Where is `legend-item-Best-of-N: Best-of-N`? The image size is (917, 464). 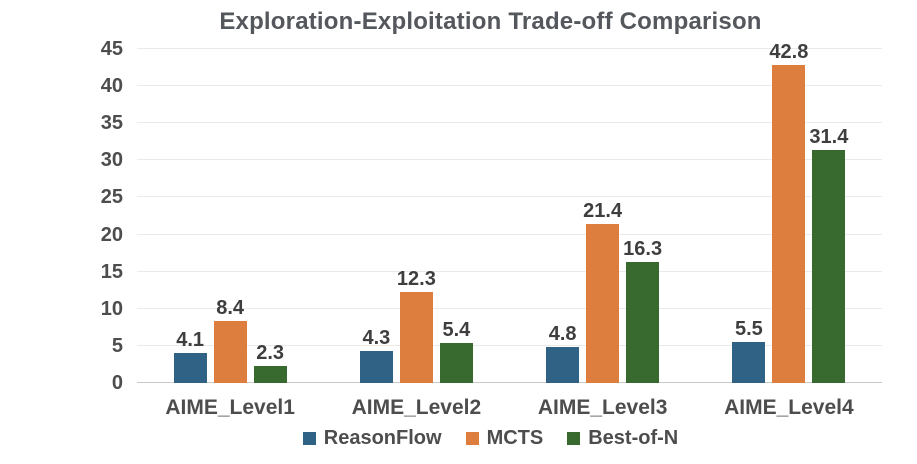 legend-item-Best-of-N: Best-of-N is located at coordinates (622, 438).